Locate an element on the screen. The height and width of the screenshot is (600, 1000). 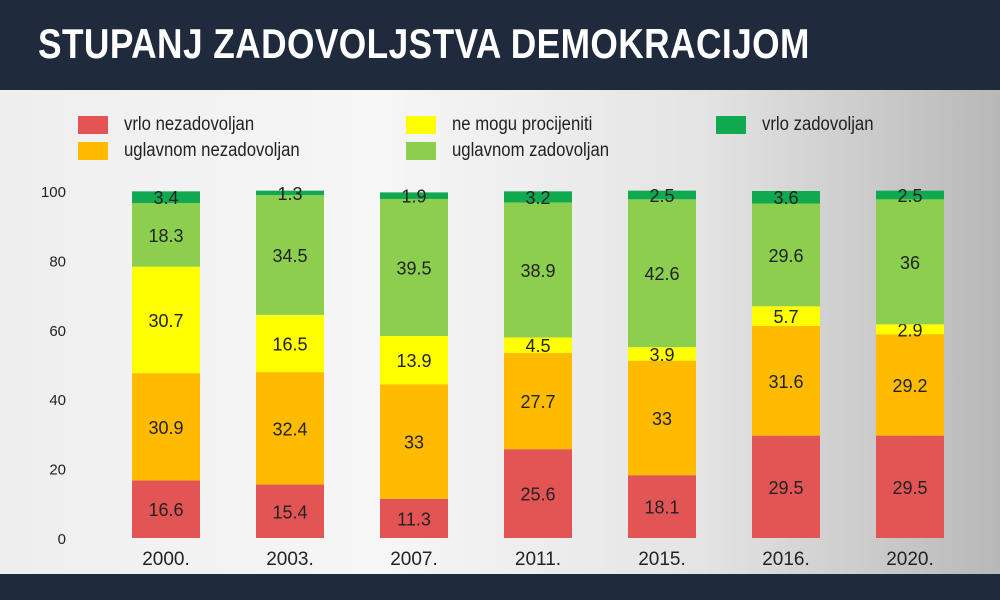
data-label: 13.9 is located at coordinates (413, 361).